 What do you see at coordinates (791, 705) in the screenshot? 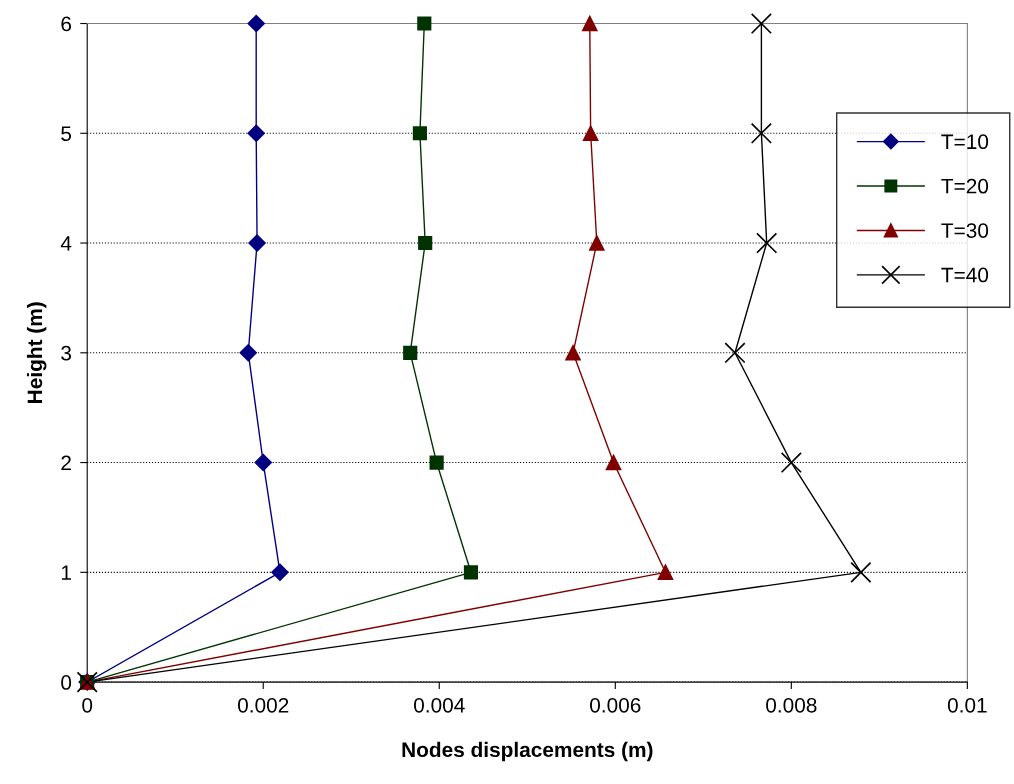
I see `x-tick-label: 0.008` at bounding box center [791, 705].